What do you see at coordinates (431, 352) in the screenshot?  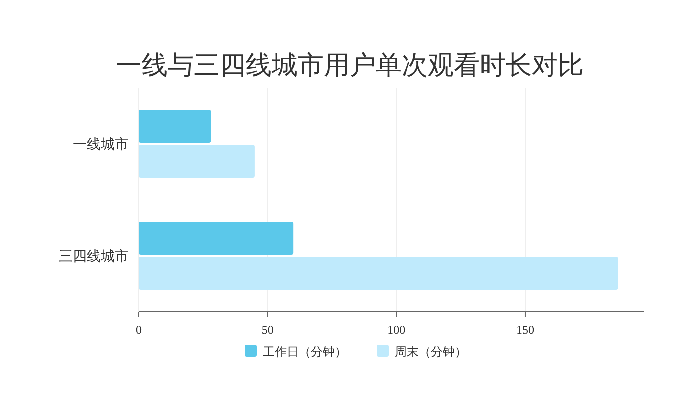 I see `legend-label: 周末（分钟）` at bounding box center [431, 352].